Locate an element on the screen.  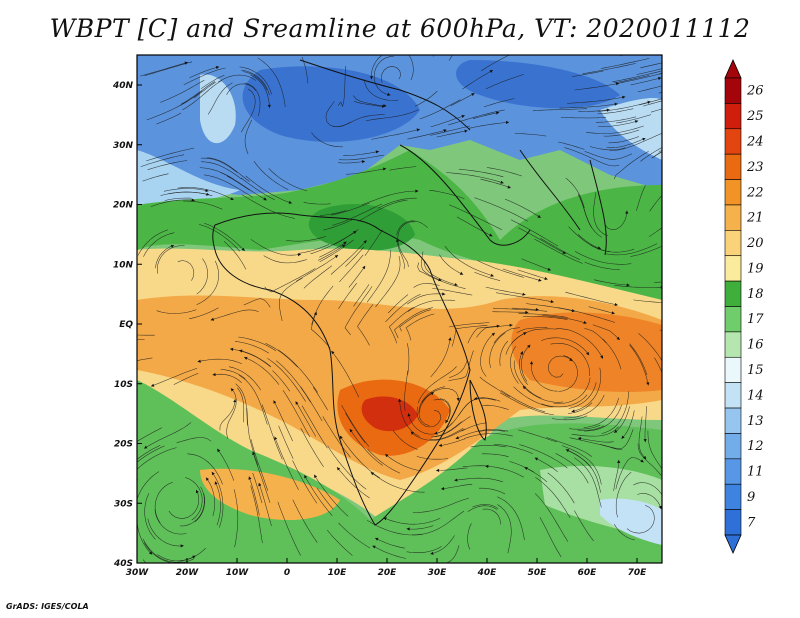
lat-tick-label: 40S is located at coordinates (123, 564).